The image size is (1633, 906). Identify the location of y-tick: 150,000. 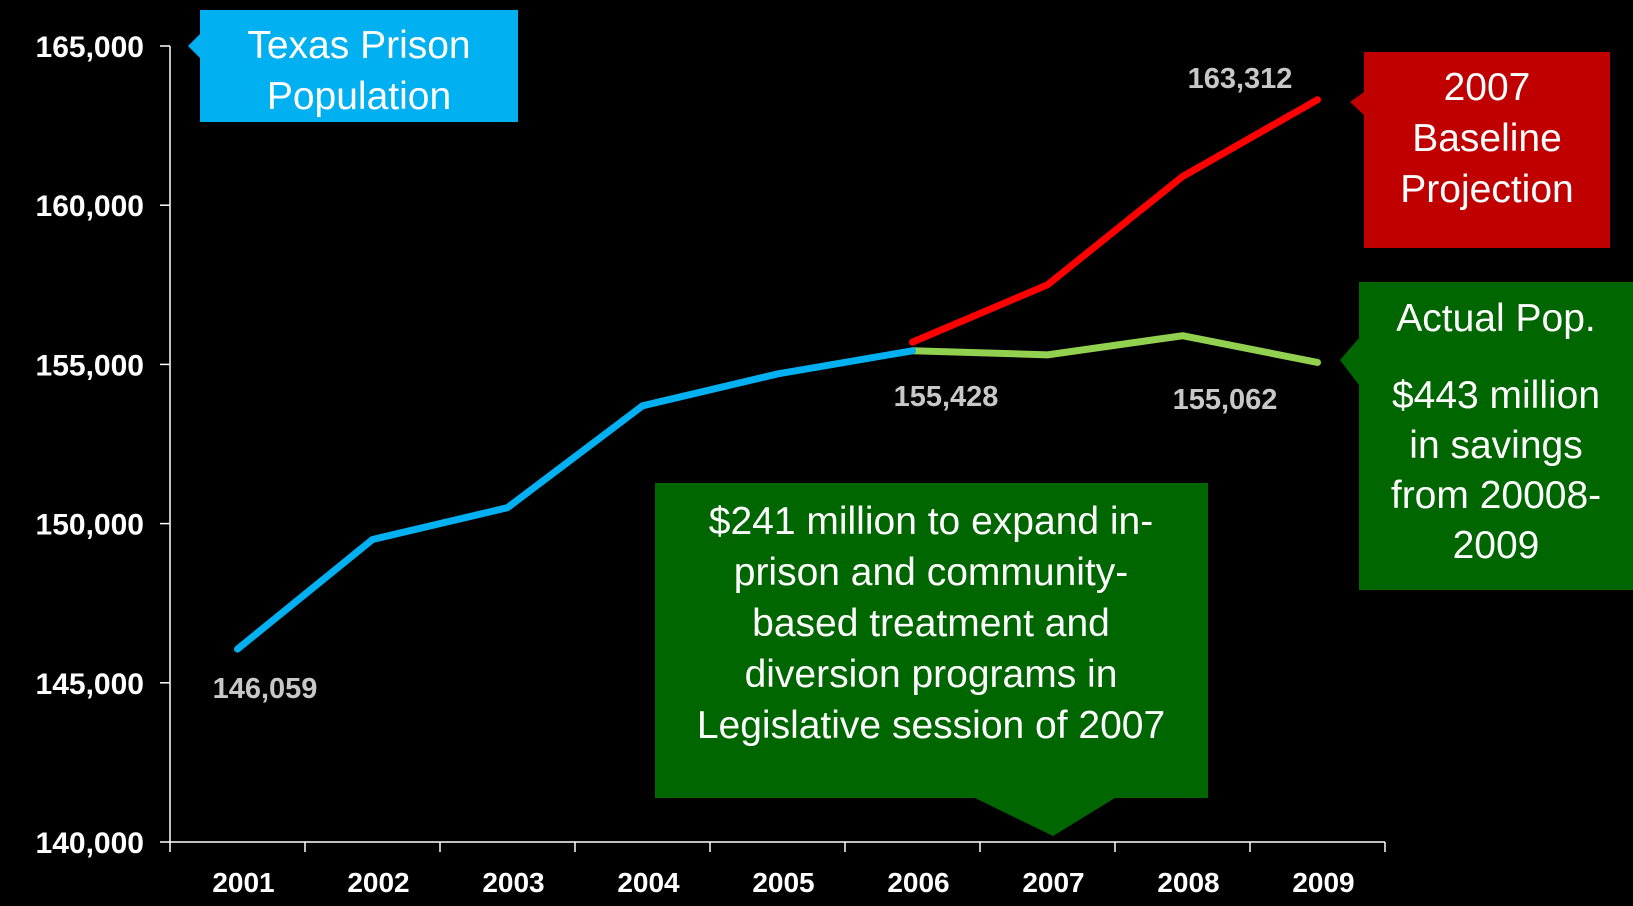
(103, 525).